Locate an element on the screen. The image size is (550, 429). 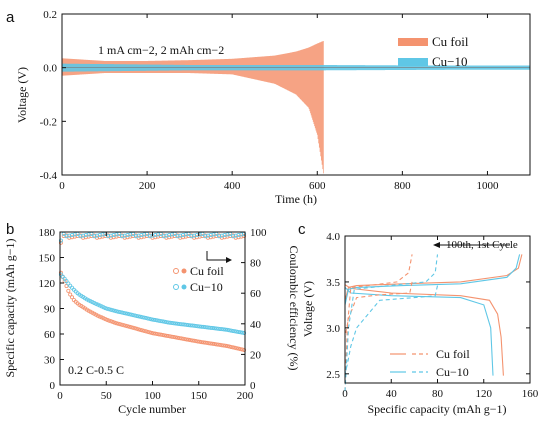
y2-tick-label: 20 is located at coordinates (256, 355).